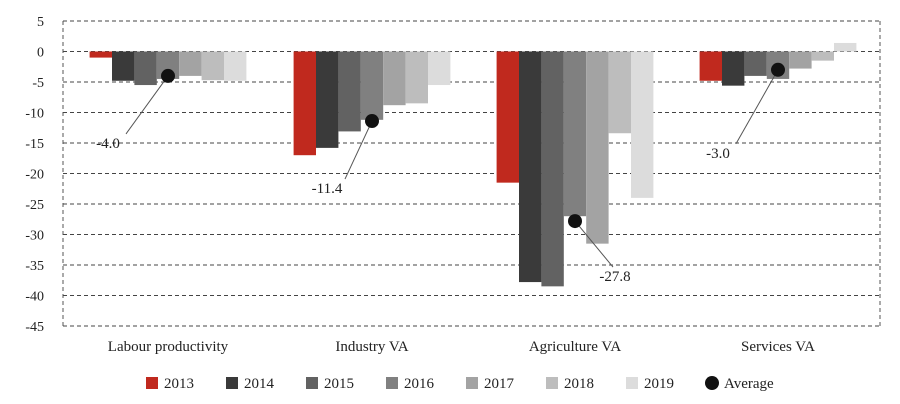 The height and width of the screenshot is (404, 900). What do you see at coordinates (34, 297) in the screenshot?
I see `y-tick-label: -40` at bounding box center [34, 297].